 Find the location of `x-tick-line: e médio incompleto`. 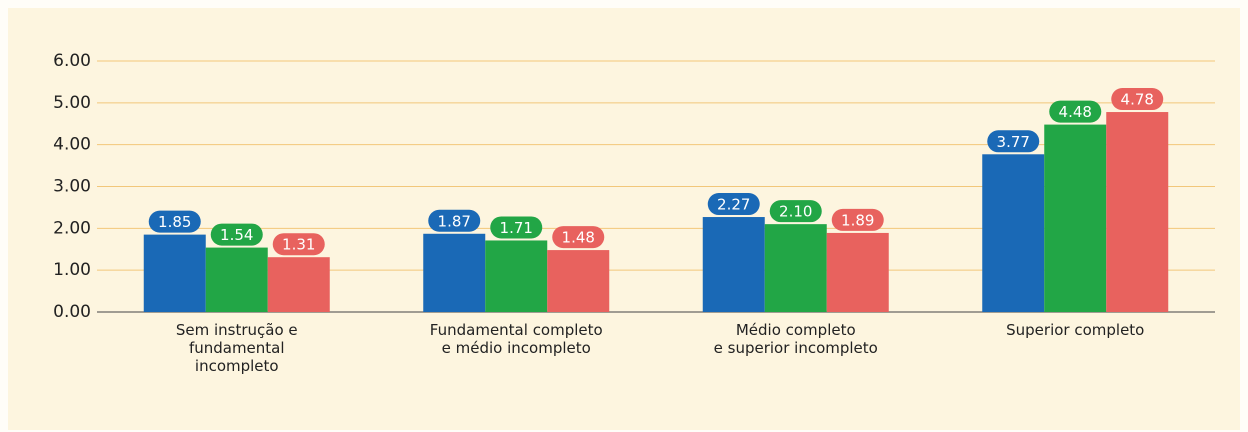

x-tick-line: e médio incompleto is located at coordinates (516, 348).